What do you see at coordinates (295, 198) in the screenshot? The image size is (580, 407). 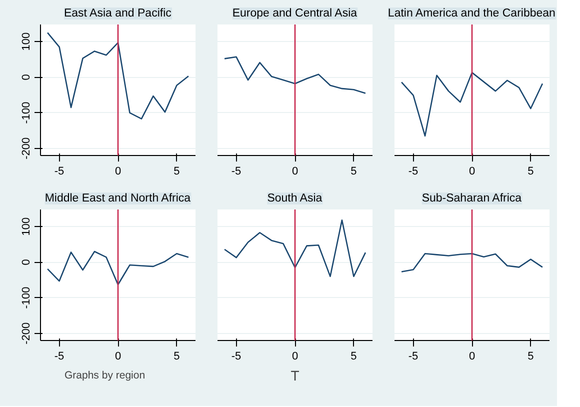 I see `chart-title: South Asia` at bounding box center [295, 198].